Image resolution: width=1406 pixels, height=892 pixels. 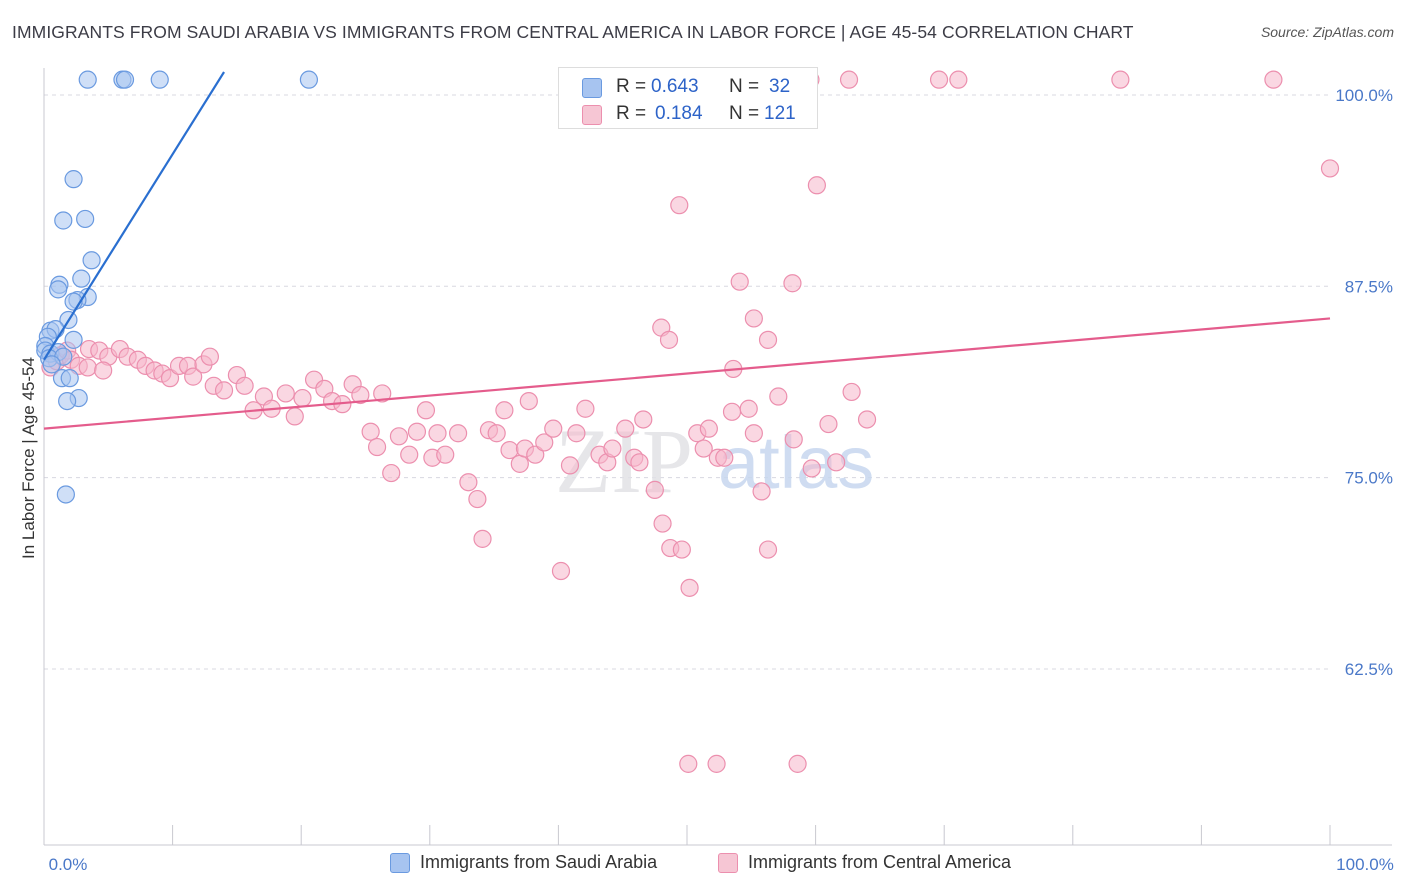 What do you see at coordinates (728, 862) in the screenshot?
I see `legend-swatch-central-america` at bounding box center [728, 862].